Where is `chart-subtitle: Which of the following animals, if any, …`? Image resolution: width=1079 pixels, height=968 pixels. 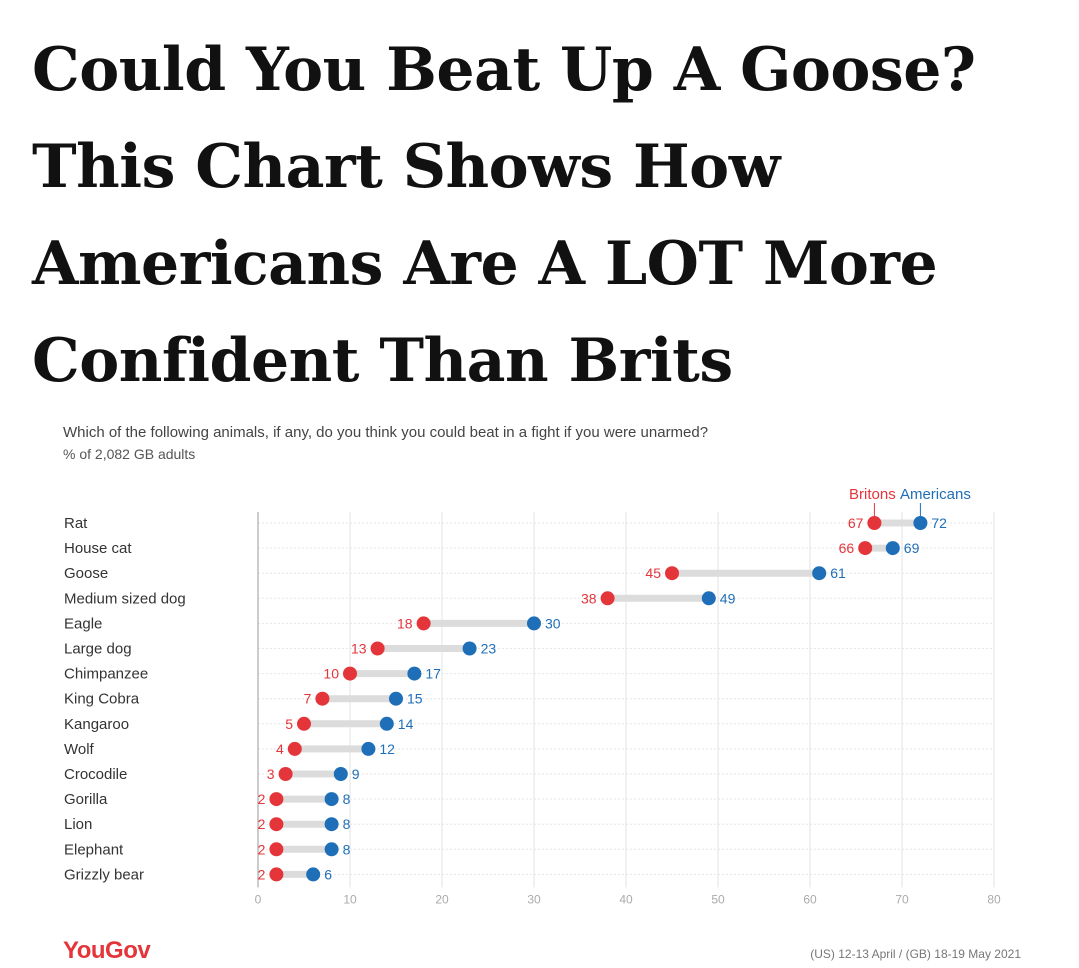
chart-subtitle: Which of the following animals, if any, … is located at coordinates (386, 432).